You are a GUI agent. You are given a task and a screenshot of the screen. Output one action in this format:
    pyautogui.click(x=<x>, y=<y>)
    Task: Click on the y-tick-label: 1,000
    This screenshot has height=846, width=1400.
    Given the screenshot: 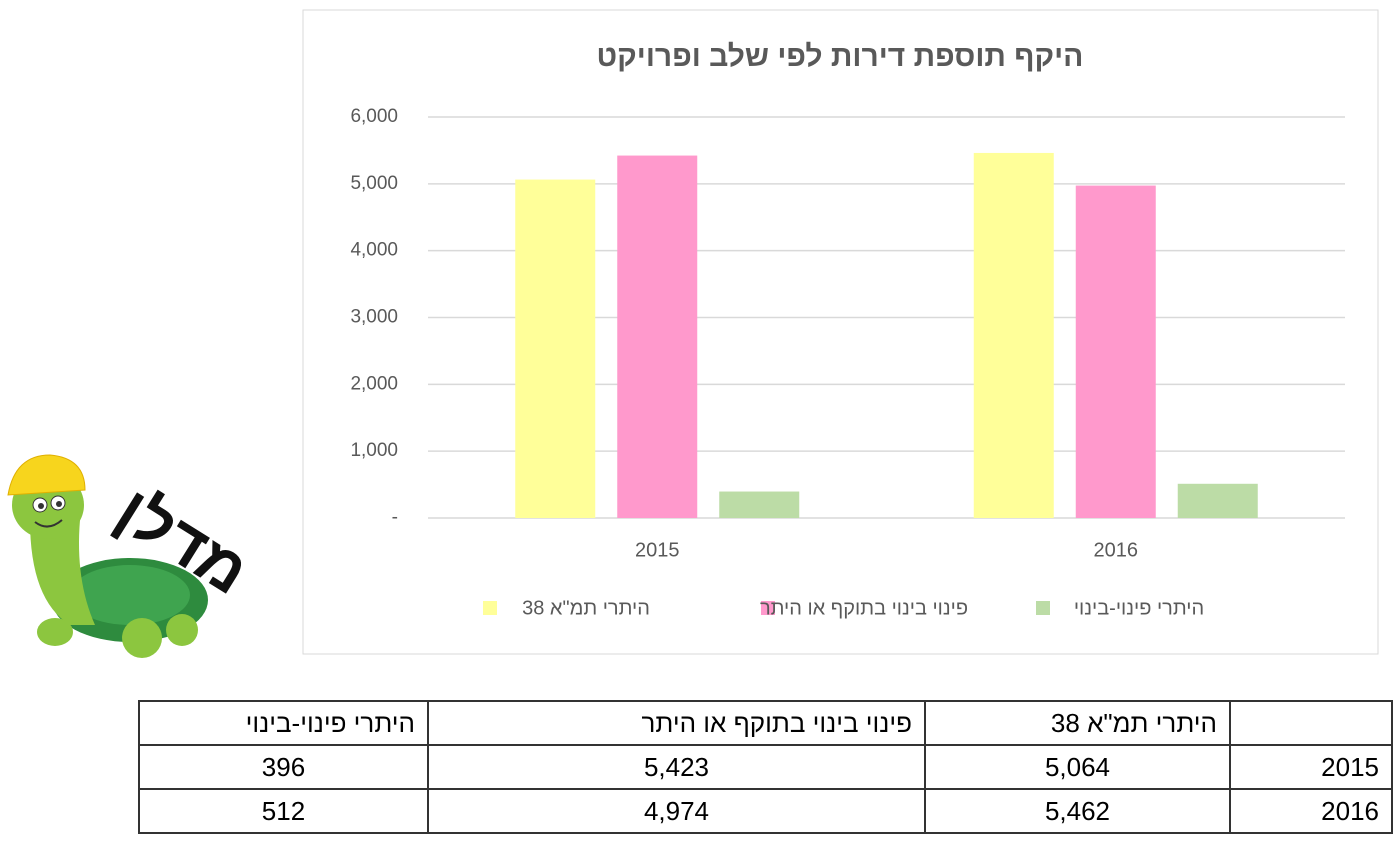 What is the action you would take?
    pyautogui.click(x=374, y=450)
    